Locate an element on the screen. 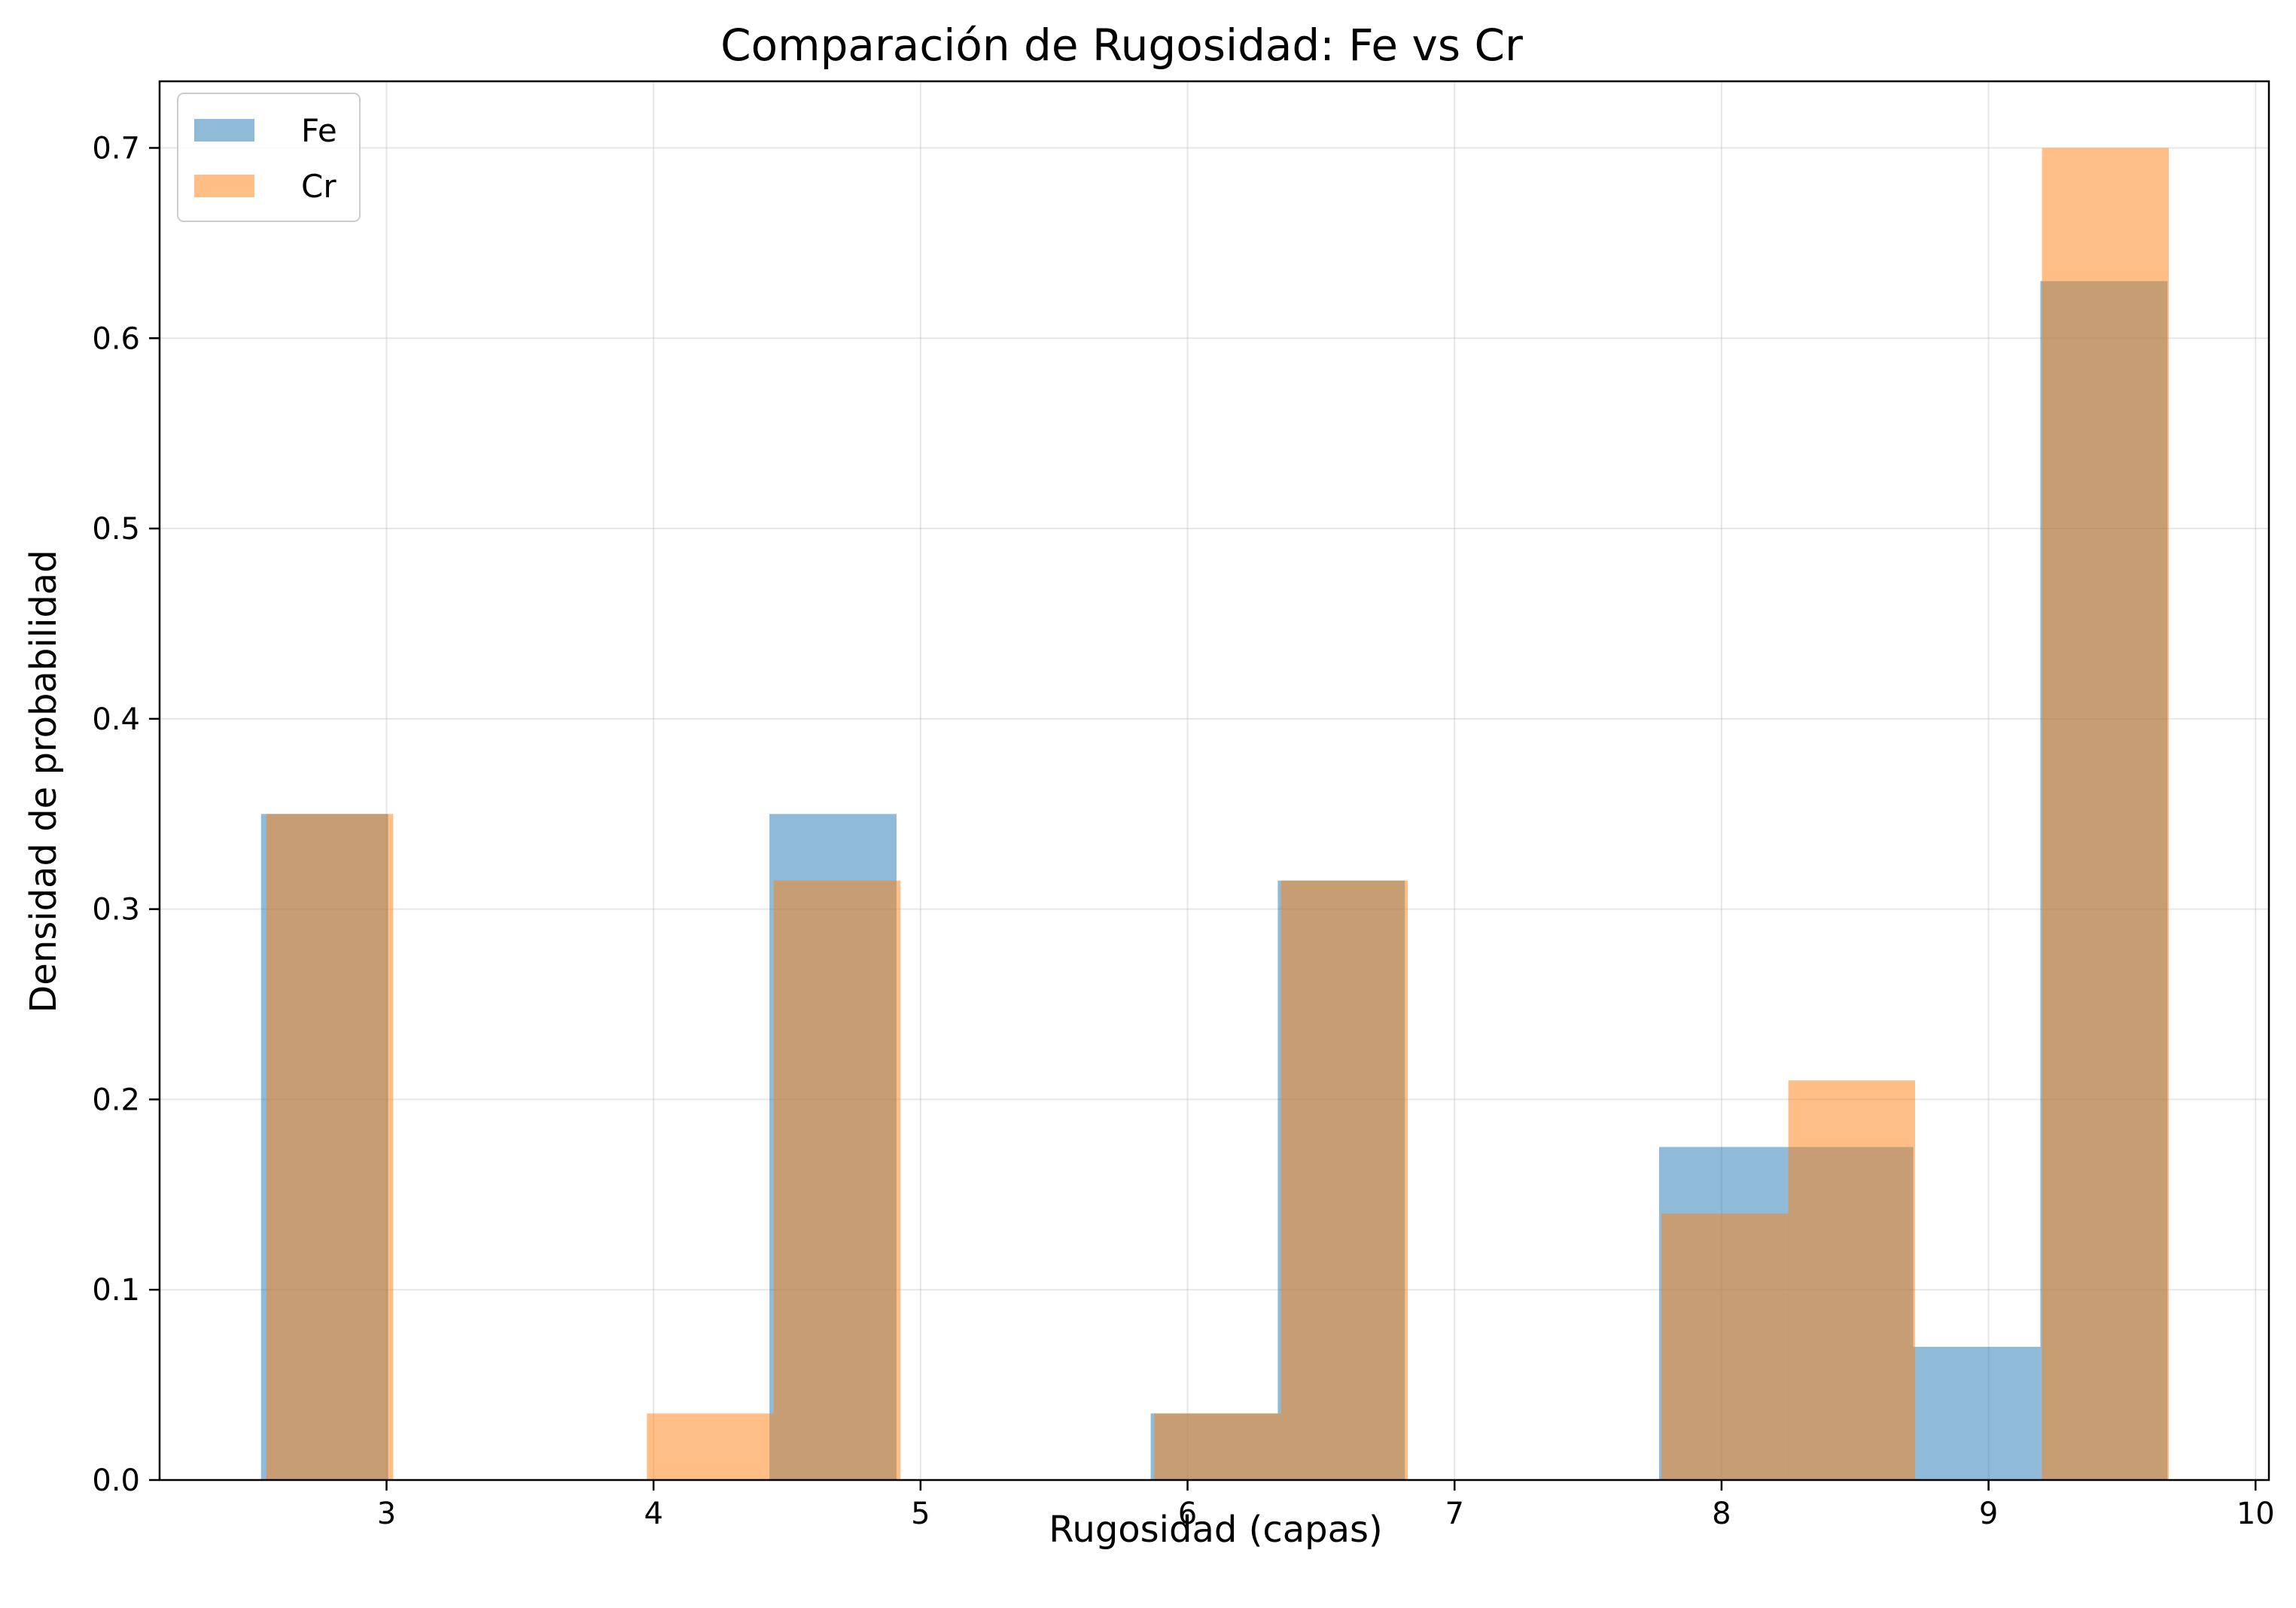 The height and width of the screenshot is (1608, 2296). x-tick-label-5: 8 is located at coordinates (1721, 1514).